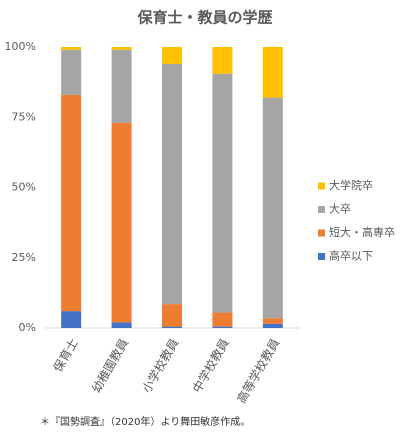  Describe the element at coordinates (257, 371) in the screenshot. I see `x-tick-label: 高等学校教員` at that location.